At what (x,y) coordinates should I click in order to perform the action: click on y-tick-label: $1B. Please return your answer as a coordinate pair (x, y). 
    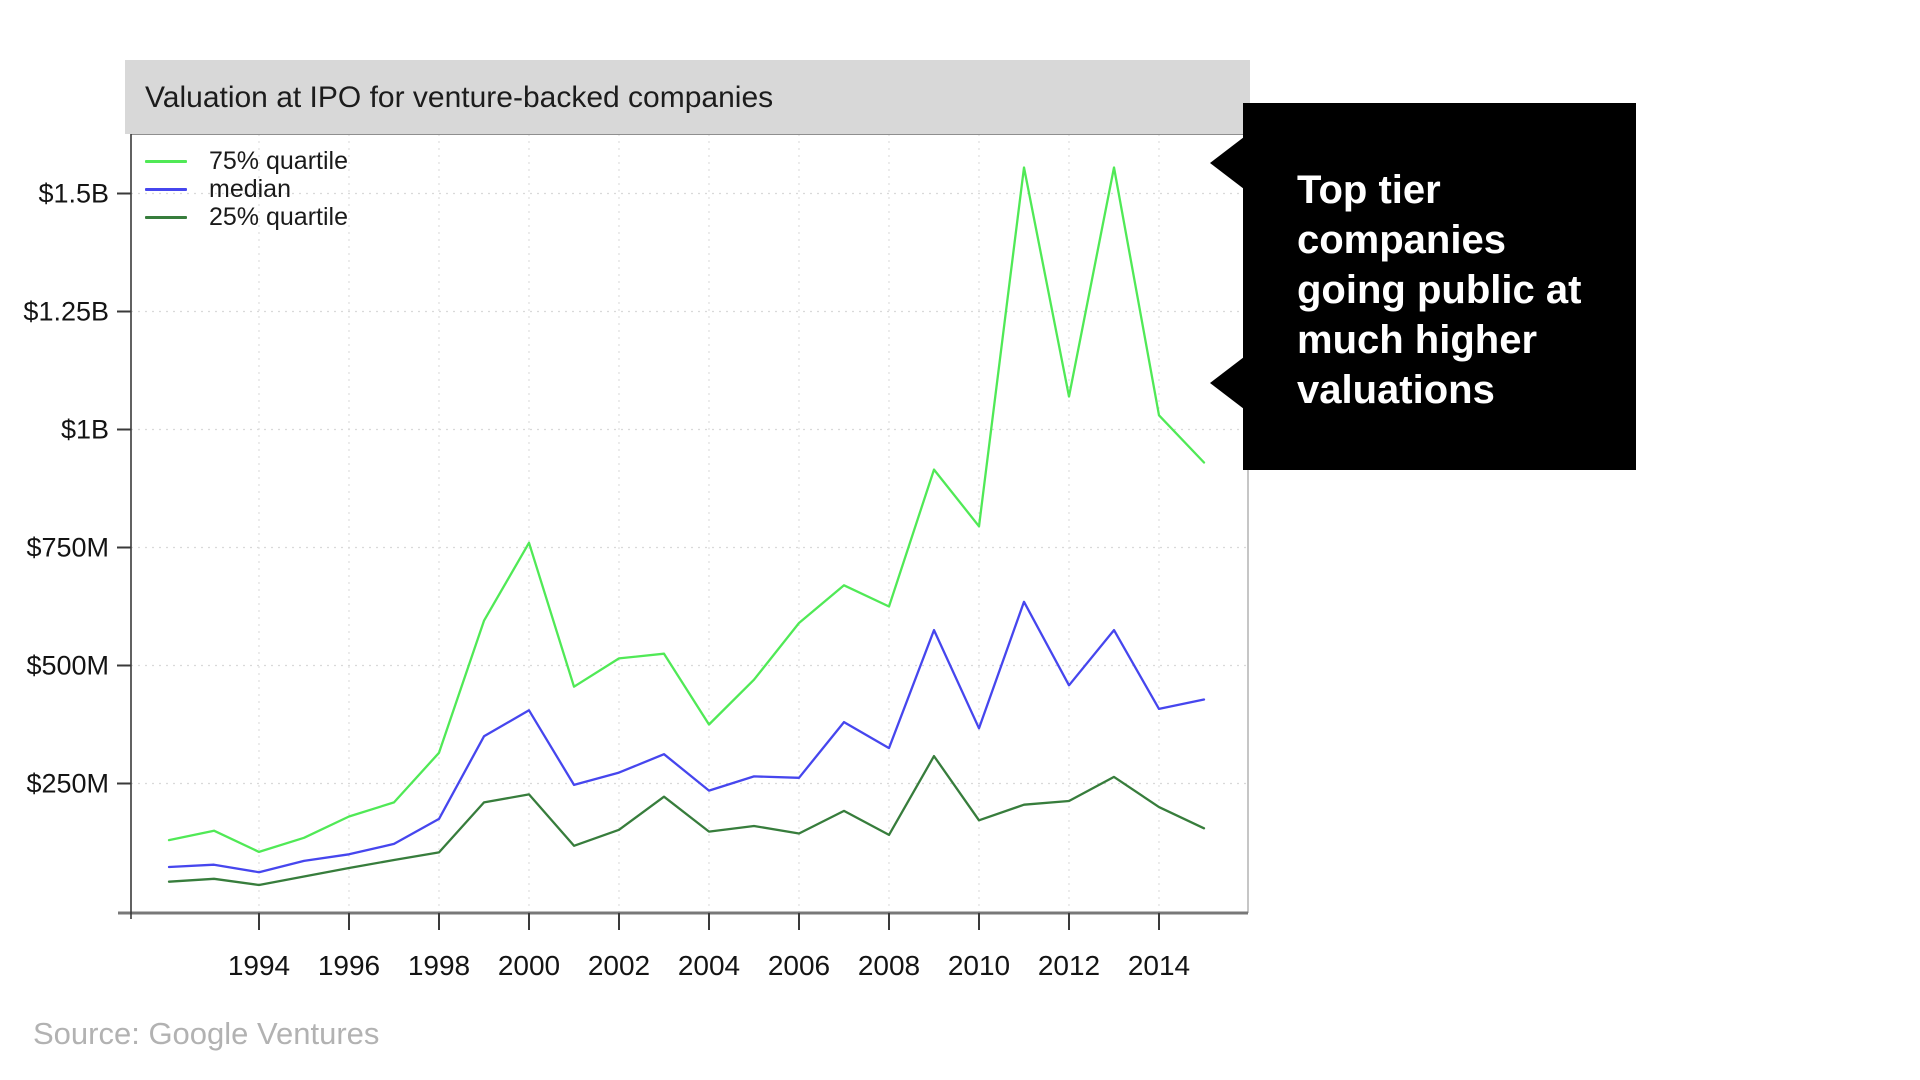
    Looking at the image, I should click on (85, 430).